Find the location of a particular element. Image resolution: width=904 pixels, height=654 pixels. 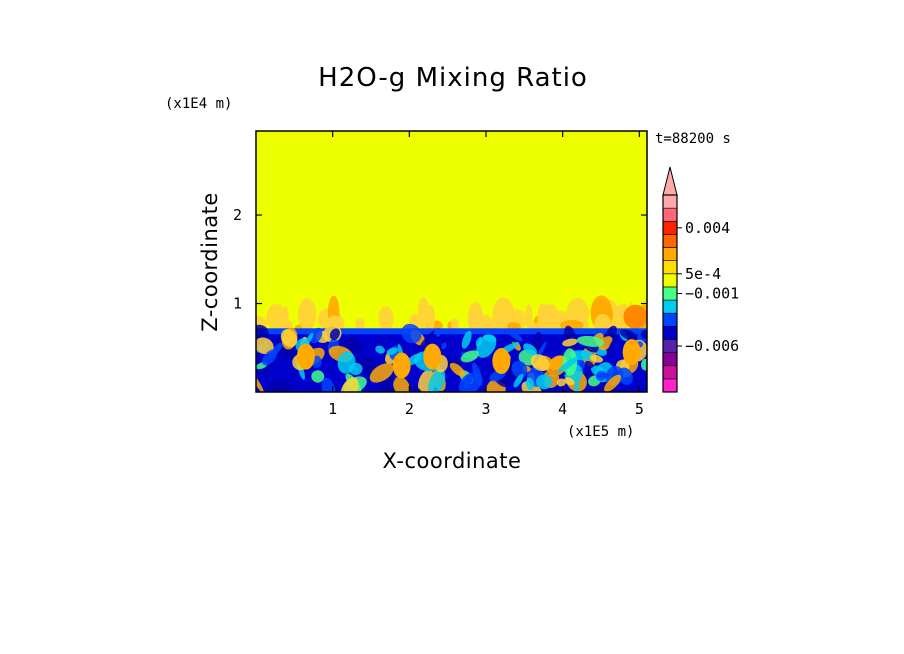

colorbar-extend-arrow is located at coordinates (670, 181).